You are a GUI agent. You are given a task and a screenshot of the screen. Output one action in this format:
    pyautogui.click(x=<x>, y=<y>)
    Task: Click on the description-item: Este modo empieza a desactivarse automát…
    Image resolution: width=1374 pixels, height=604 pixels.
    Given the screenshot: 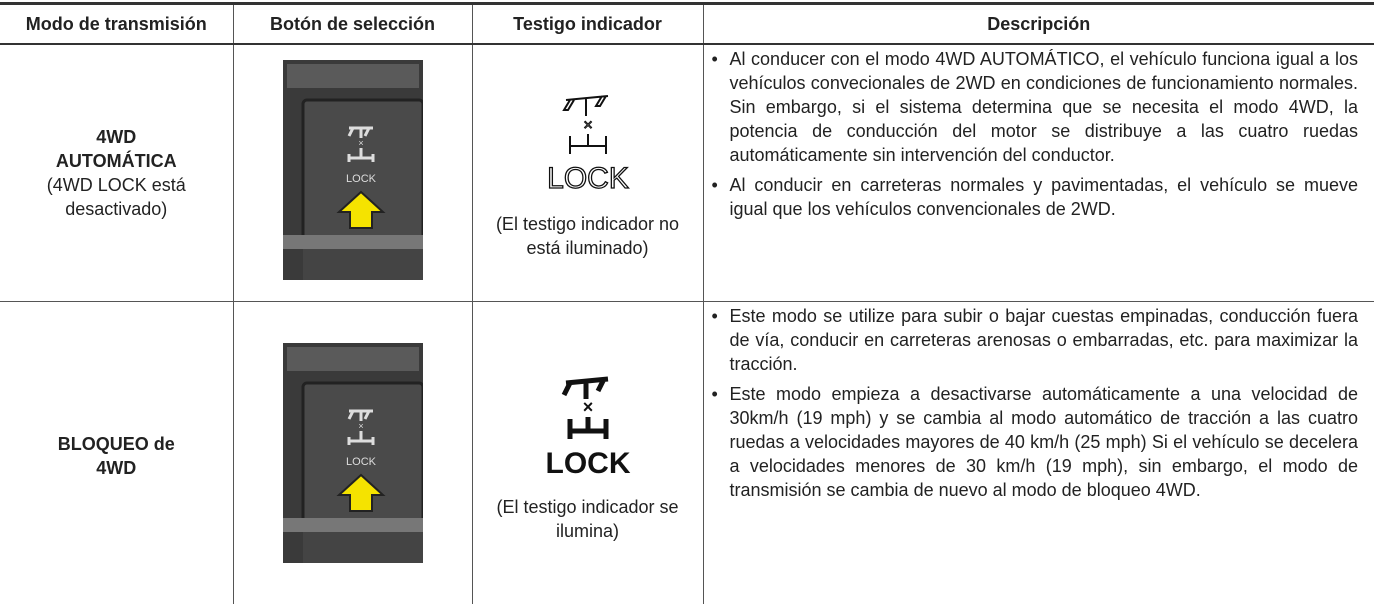 What is the action you would take?
    pyautogui.click(x=1035, y=442)
    